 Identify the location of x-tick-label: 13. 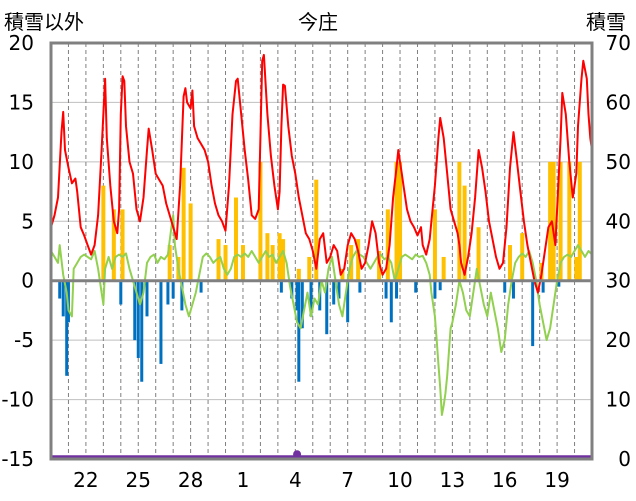
(452, 480).